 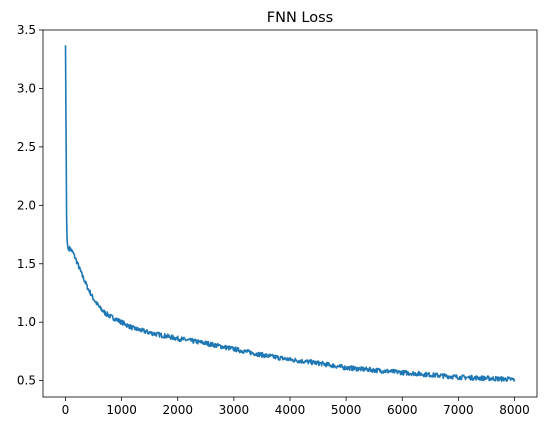 I want to click on y-tick-label: 2.0, so click(x=26, y=205).